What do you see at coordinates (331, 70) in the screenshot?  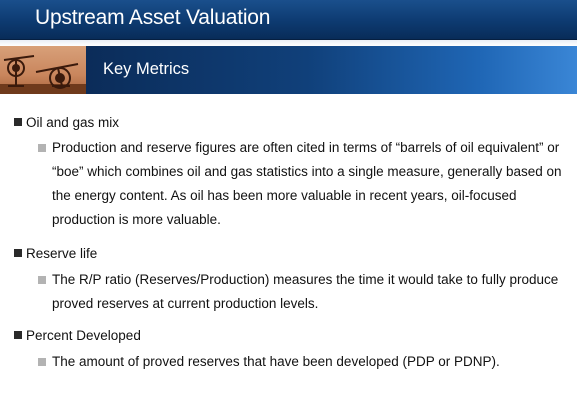 I see `subtitle-bar: Key Metrics` at bounding box center [331, 70].